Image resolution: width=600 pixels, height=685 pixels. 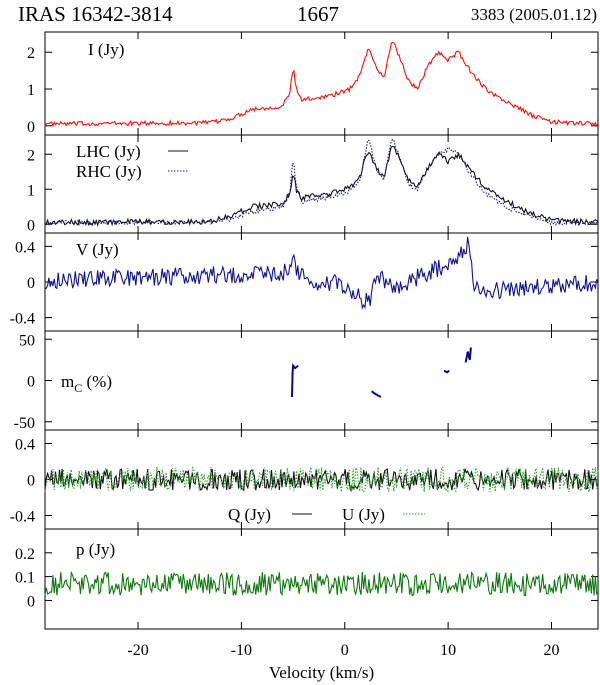 I want to click on series-I-line, so click(x=321, y=84).